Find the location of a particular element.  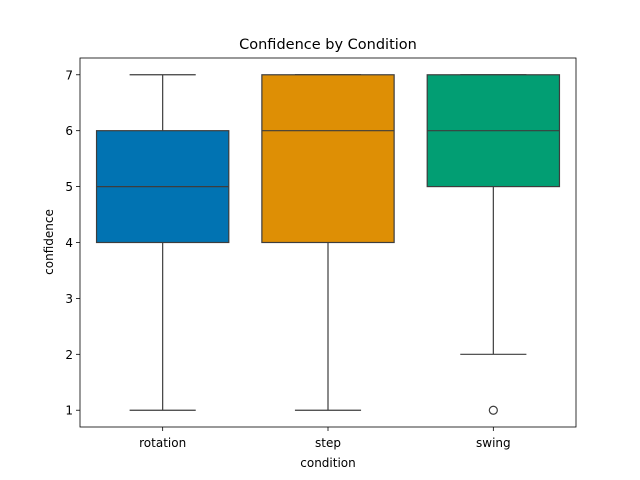

box-step is located at coordinates (328, 159).